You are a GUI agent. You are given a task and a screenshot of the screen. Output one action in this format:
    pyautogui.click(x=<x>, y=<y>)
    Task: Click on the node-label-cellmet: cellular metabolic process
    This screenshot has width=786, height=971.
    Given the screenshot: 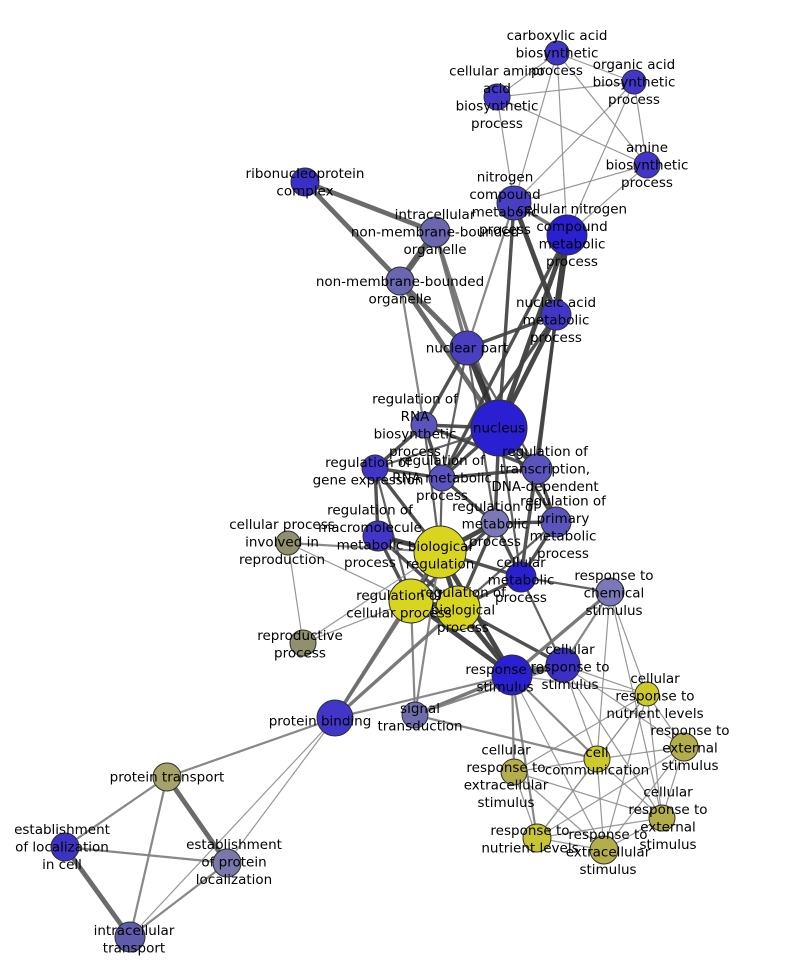 What is the action you would take?
    pyautogui.click(x=521, y=580)
    